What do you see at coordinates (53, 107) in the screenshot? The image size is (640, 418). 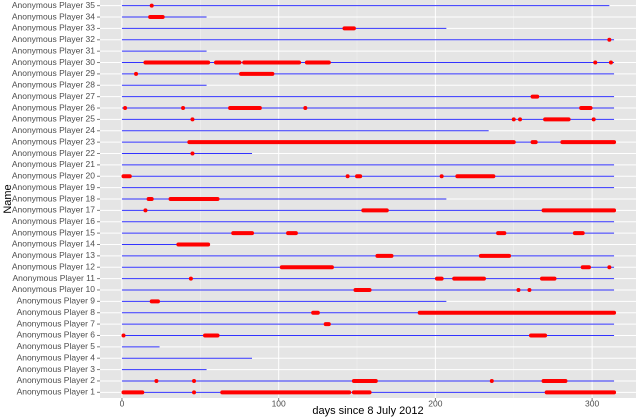 I see `y-tick-label: Anonymous Player 26` at bounding box center [53, 107].